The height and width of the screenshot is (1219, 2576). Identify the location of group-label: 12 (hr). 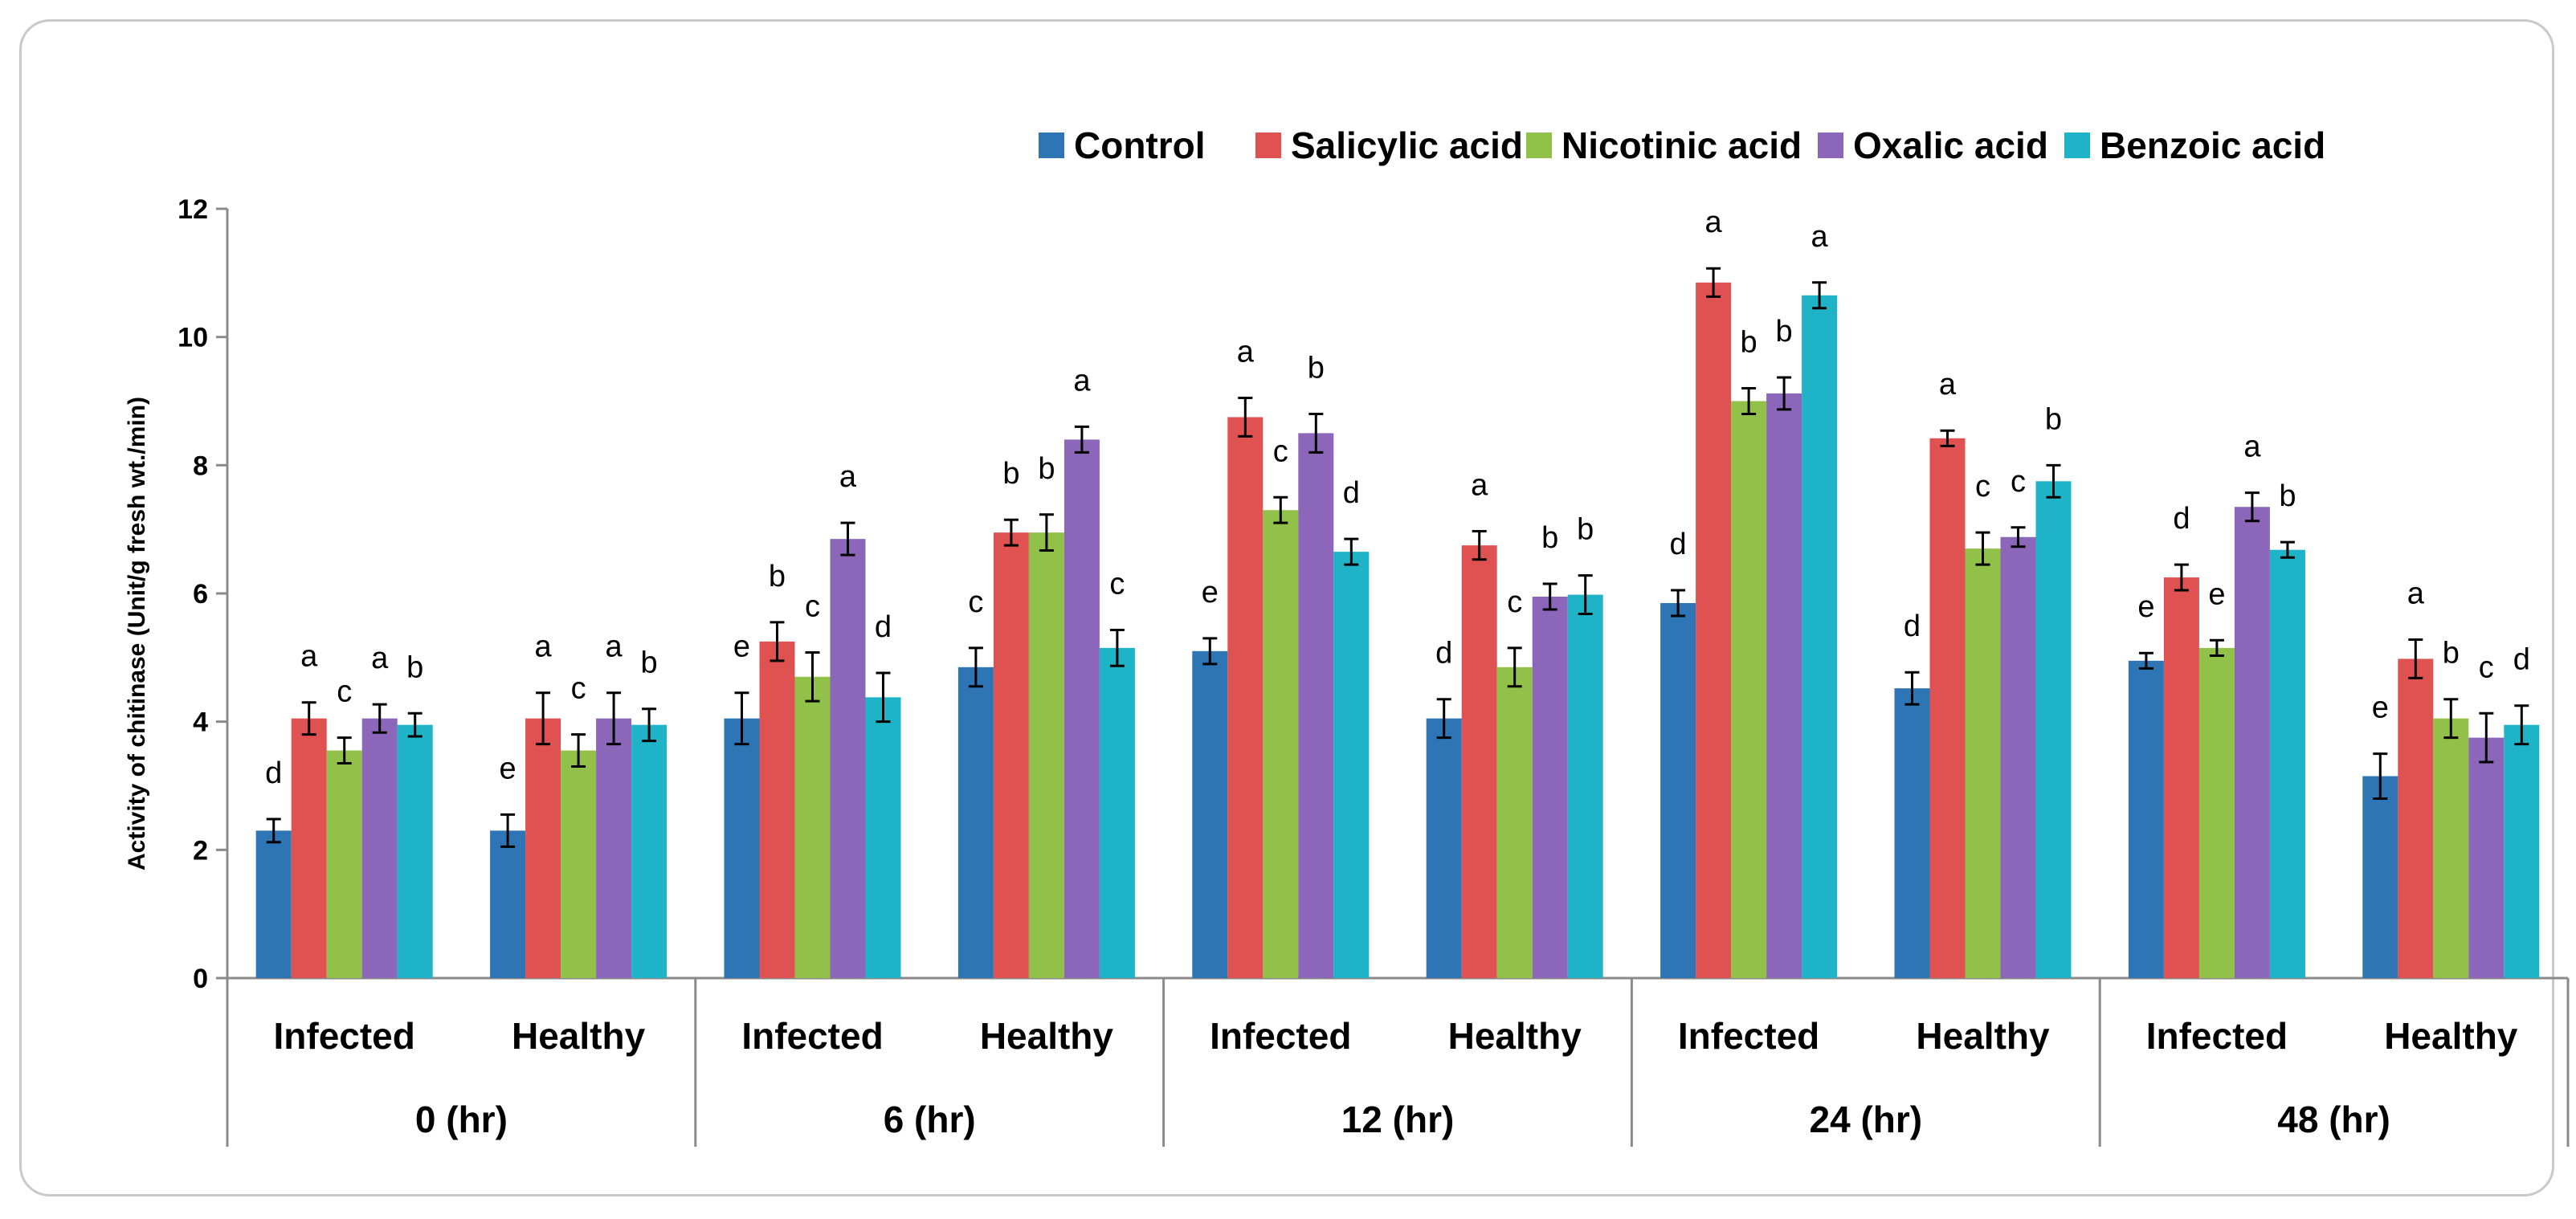
(1398, 1119).